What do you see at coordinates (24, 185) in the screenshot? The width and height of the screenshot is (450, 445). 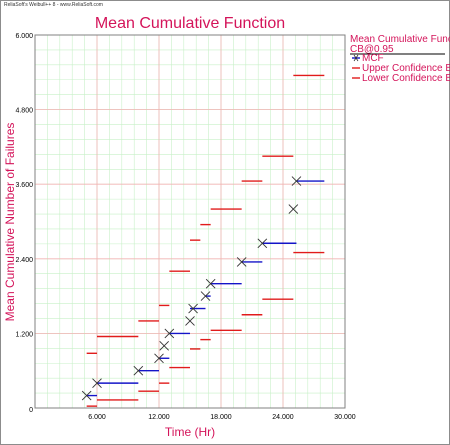 I see `y-tick-label: 3.600` at bounding box center [24, 185].